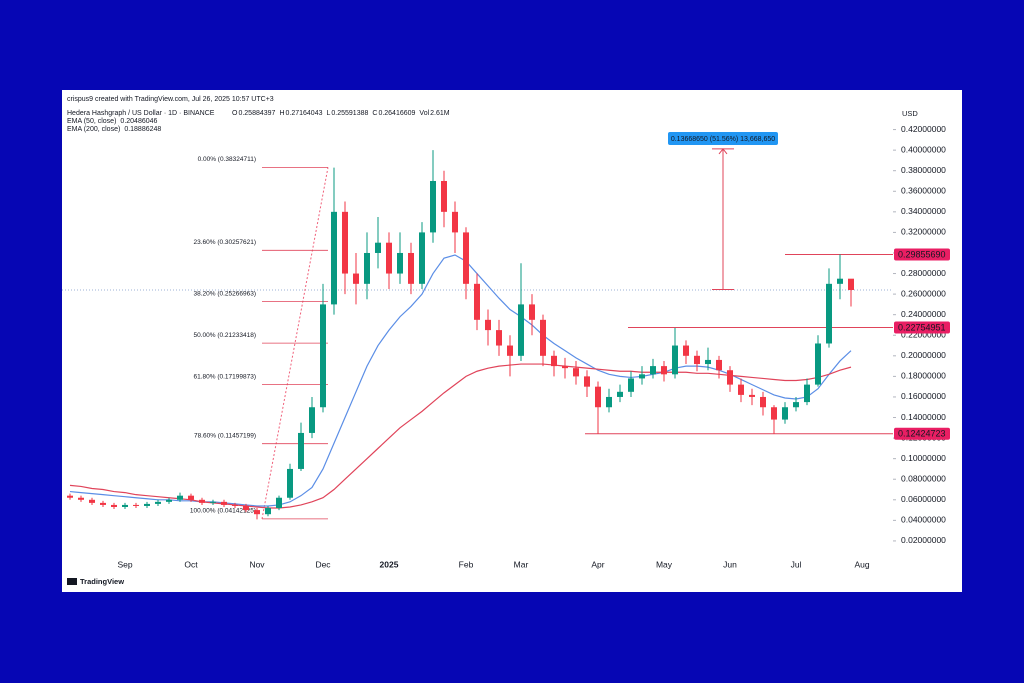 The width and height of the screenshot is (1024, 683). What do you see at coordinates (124, 564) in the screenshot?
I see `x-tick-label: Sep` at bounding box center [124, 564].